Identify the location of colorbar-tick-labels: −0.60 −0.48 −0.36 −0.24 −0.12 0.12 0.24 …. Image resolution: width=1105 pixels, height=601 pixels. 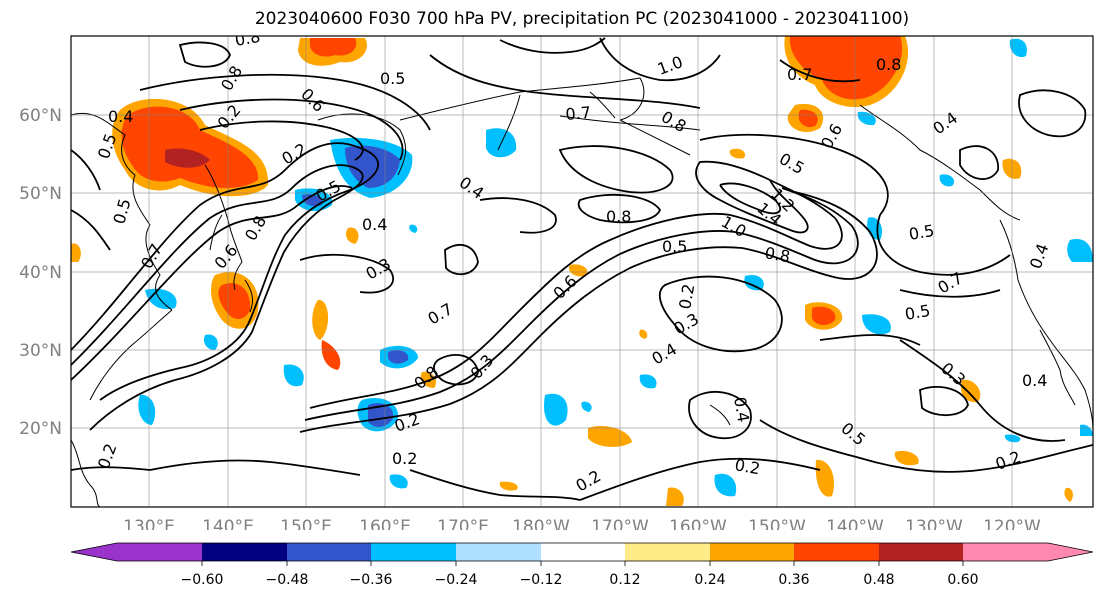
(580, 580).